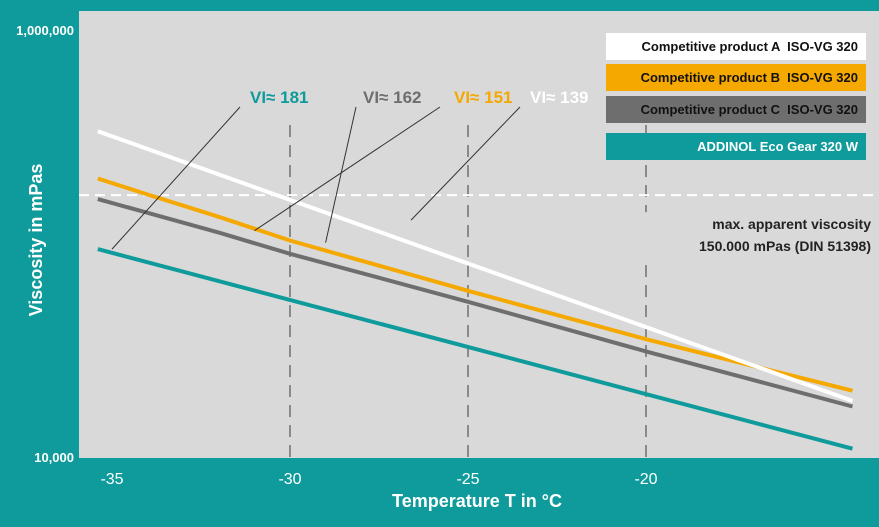 This screenshot has height=527, width=879. What do you see at coordinates (279, 97) in the screenshot?
I see `vi-label: VI≈ 181` at bounding box center [279, 97].